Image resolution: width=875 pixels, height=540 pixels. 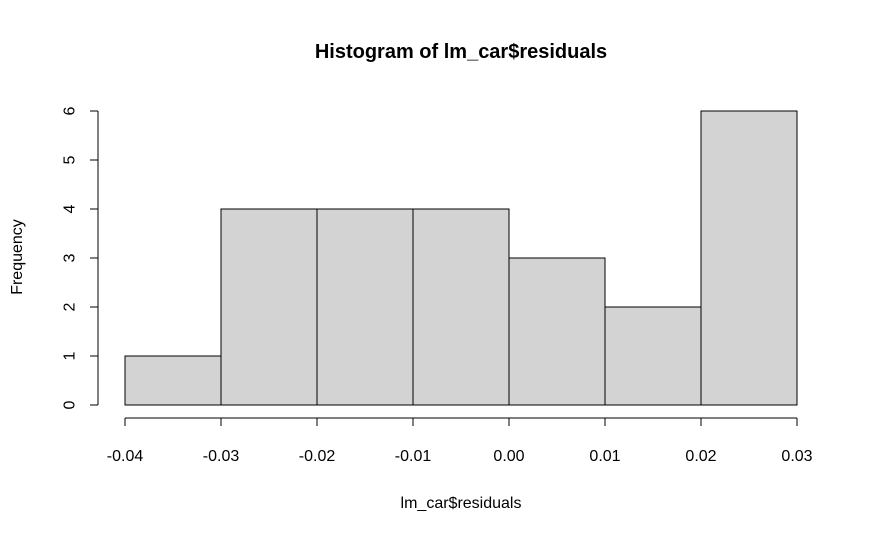 What do you see at coordinates (413, 456) in the screenshot?
I see `x-tick-label: -0.01` at bounding box center [413, 456].